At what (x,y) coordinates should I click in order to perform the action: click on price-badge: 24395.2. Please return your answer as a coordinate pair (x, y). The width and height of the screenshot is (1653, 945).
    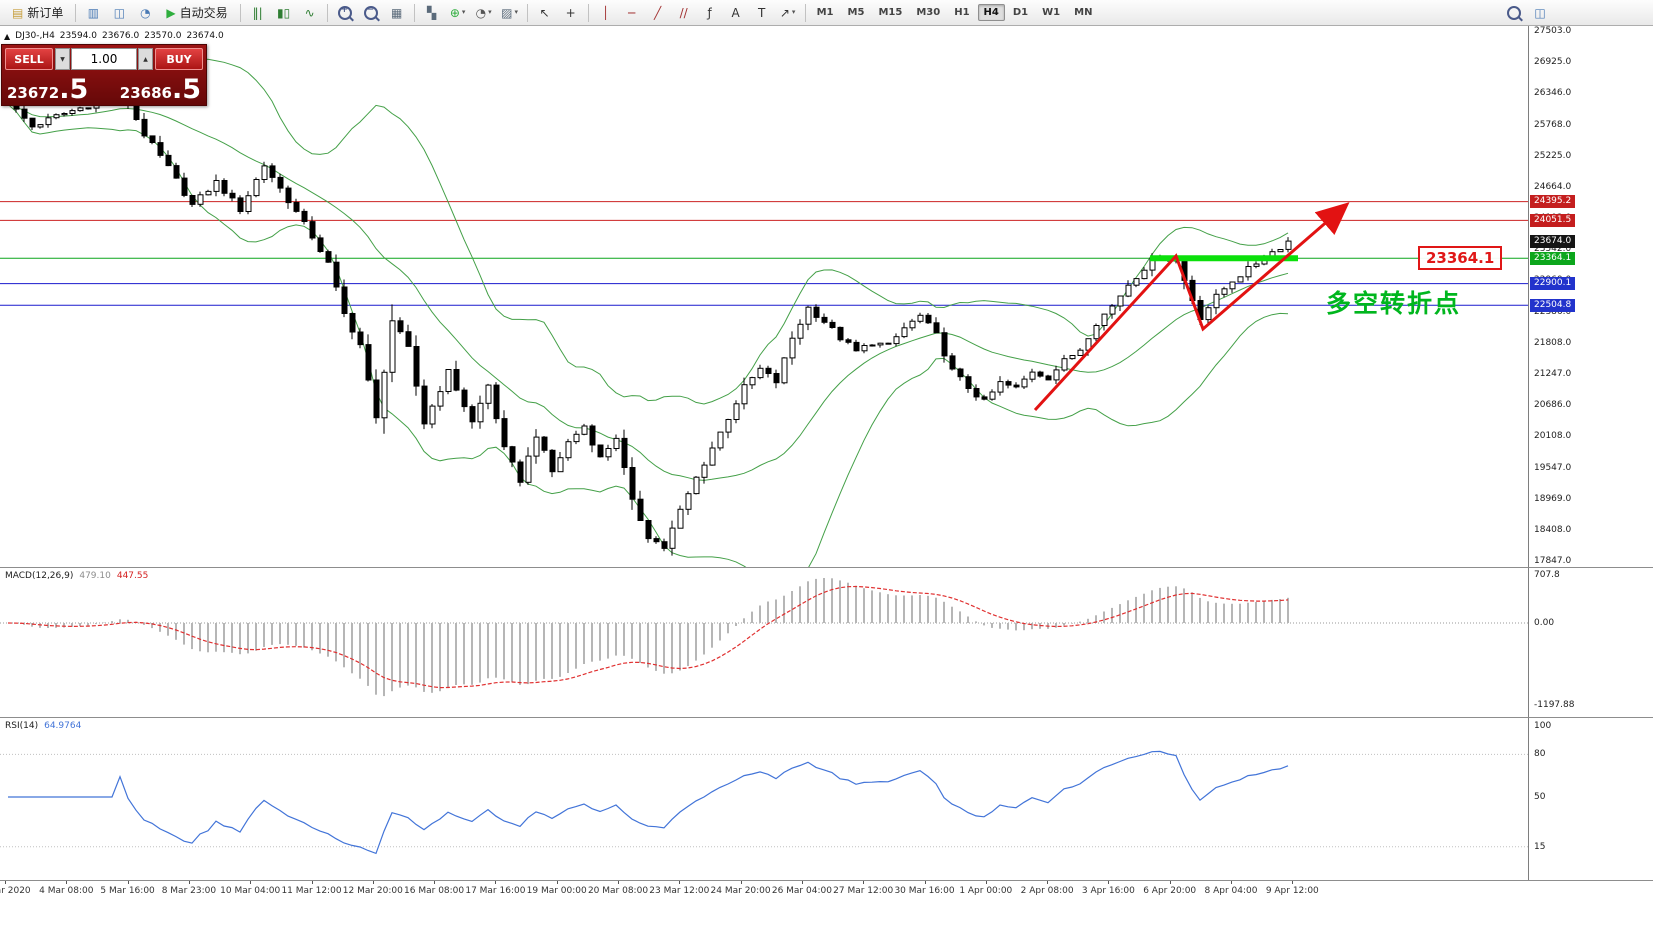
    Looking at the image, I should click on (1553, 202).